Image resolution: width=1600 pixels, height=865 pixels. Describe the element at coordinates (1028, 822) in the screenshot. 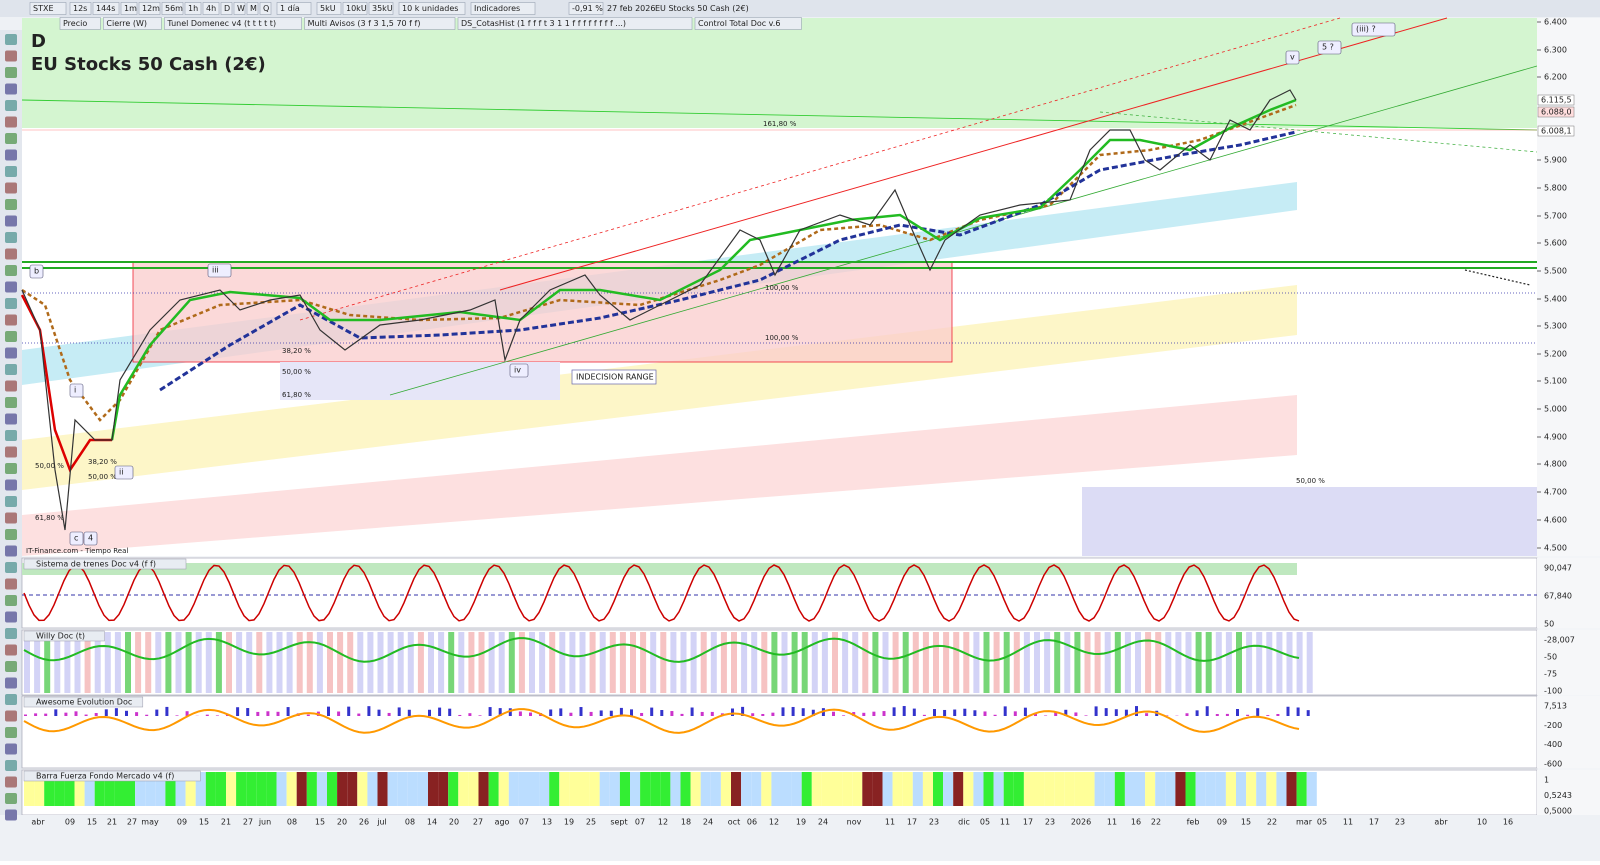

I see `time-label: 17` at that location.